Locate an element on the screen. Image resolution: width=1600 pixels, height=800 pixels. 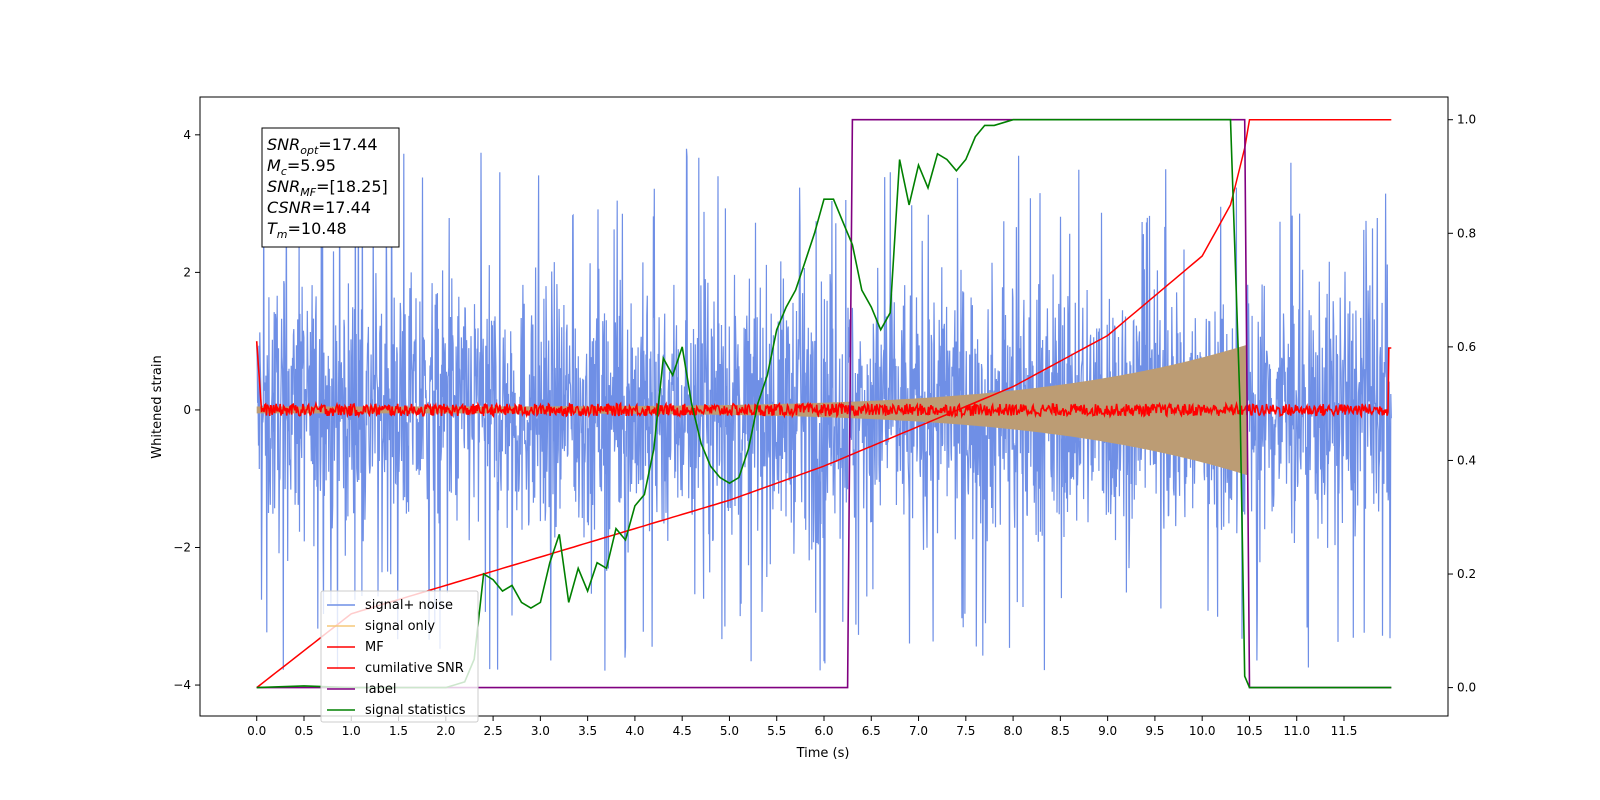
y2-tick-label: 0.0 is located at coordinates (1466, 688).